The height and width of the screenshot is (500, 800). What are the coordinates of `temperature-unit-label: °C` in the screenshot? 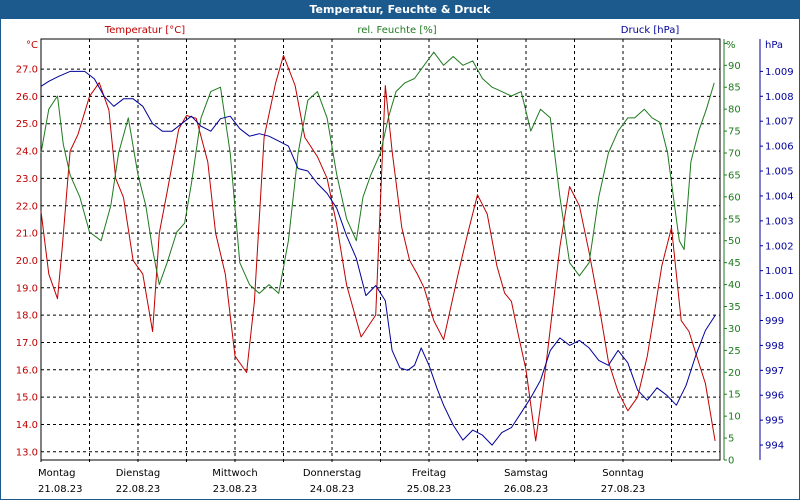 It's located at (32, 45).